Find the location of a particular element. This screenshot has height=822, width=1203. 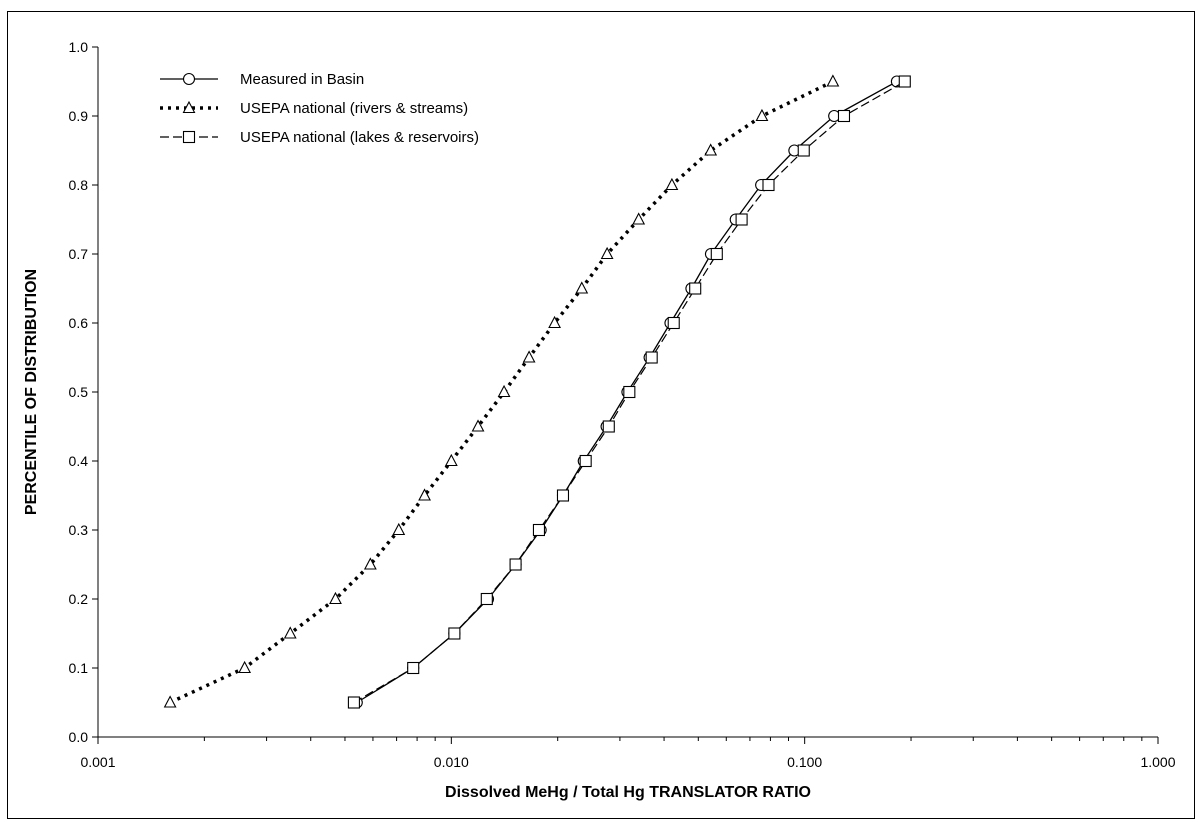

y-tick-label: 0.6 is located at coordinates (79, 323).